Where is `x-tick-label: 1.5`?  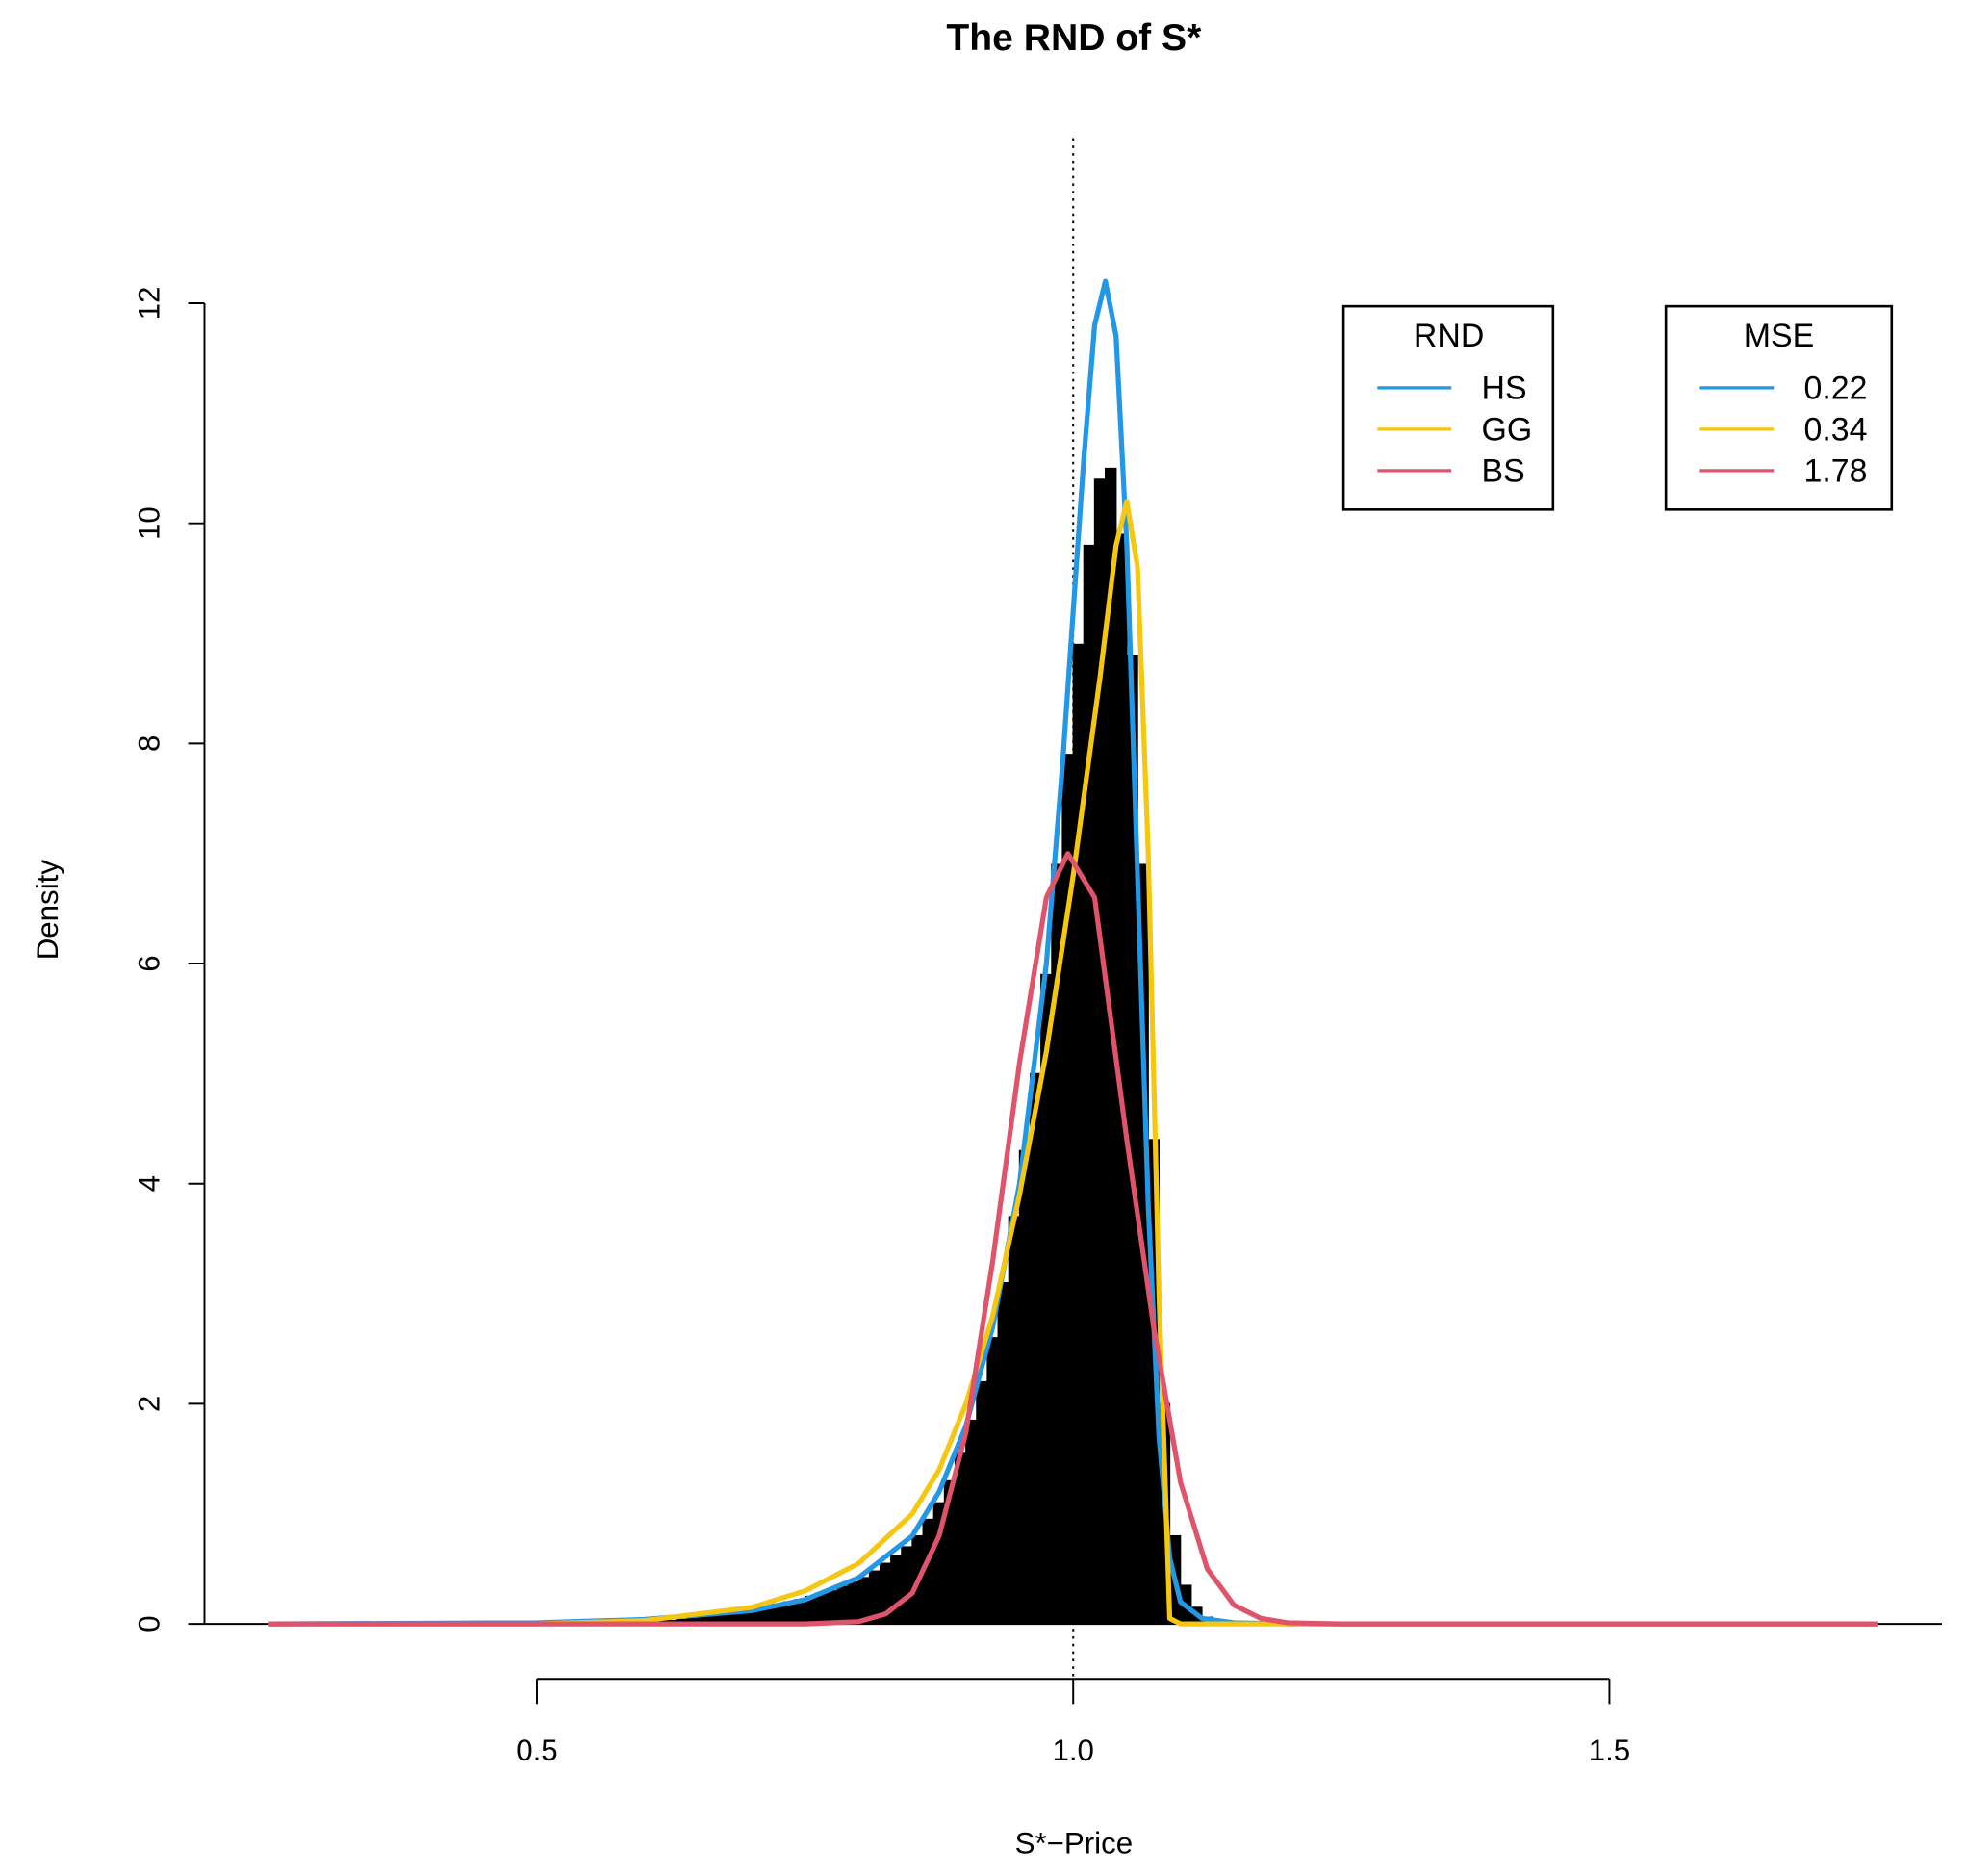
x-tick-label: 1.5 is located at coordinates (1609, 1750).